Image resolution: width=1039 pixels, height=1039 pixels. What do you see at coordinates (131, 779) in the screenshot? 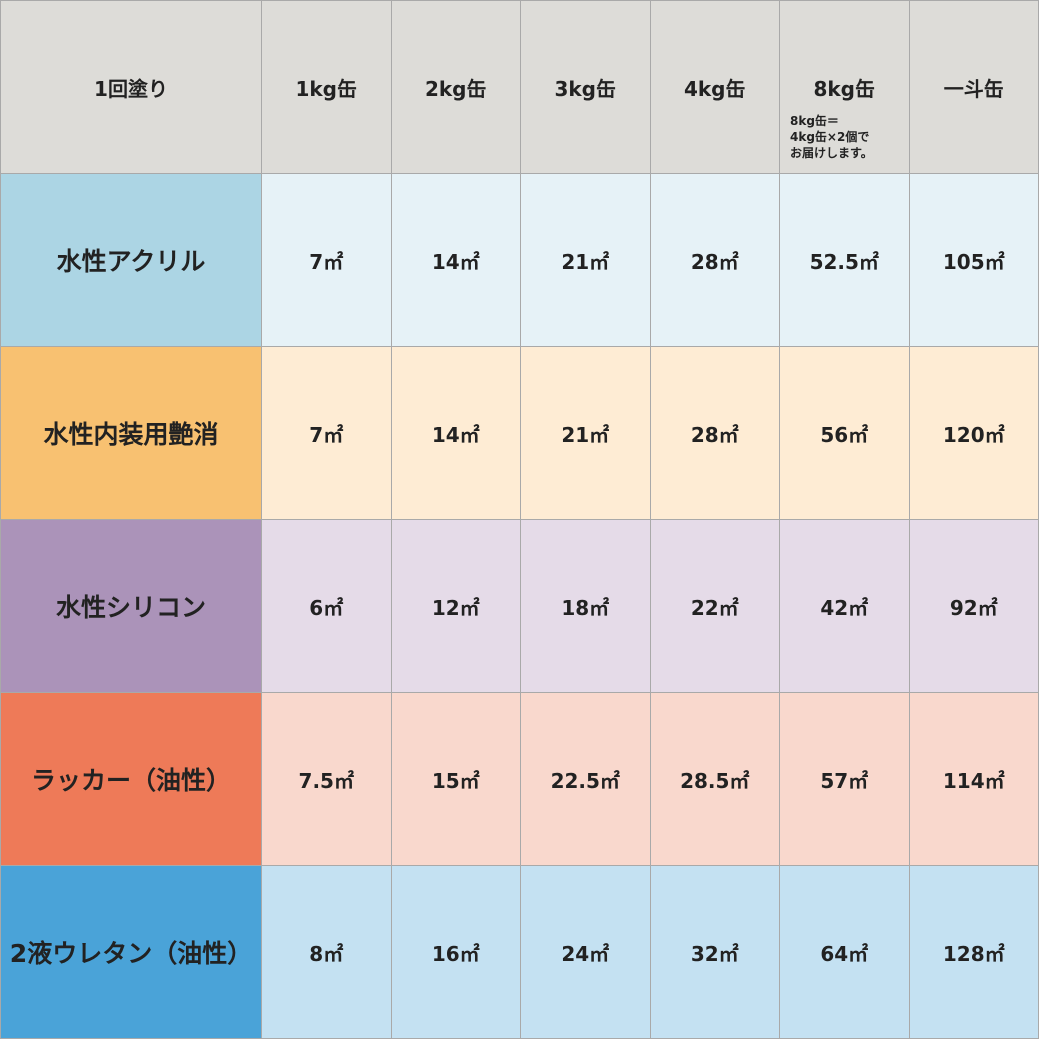
I see `row-label: ラッカー（油性）` at bounding box center [131, 779].